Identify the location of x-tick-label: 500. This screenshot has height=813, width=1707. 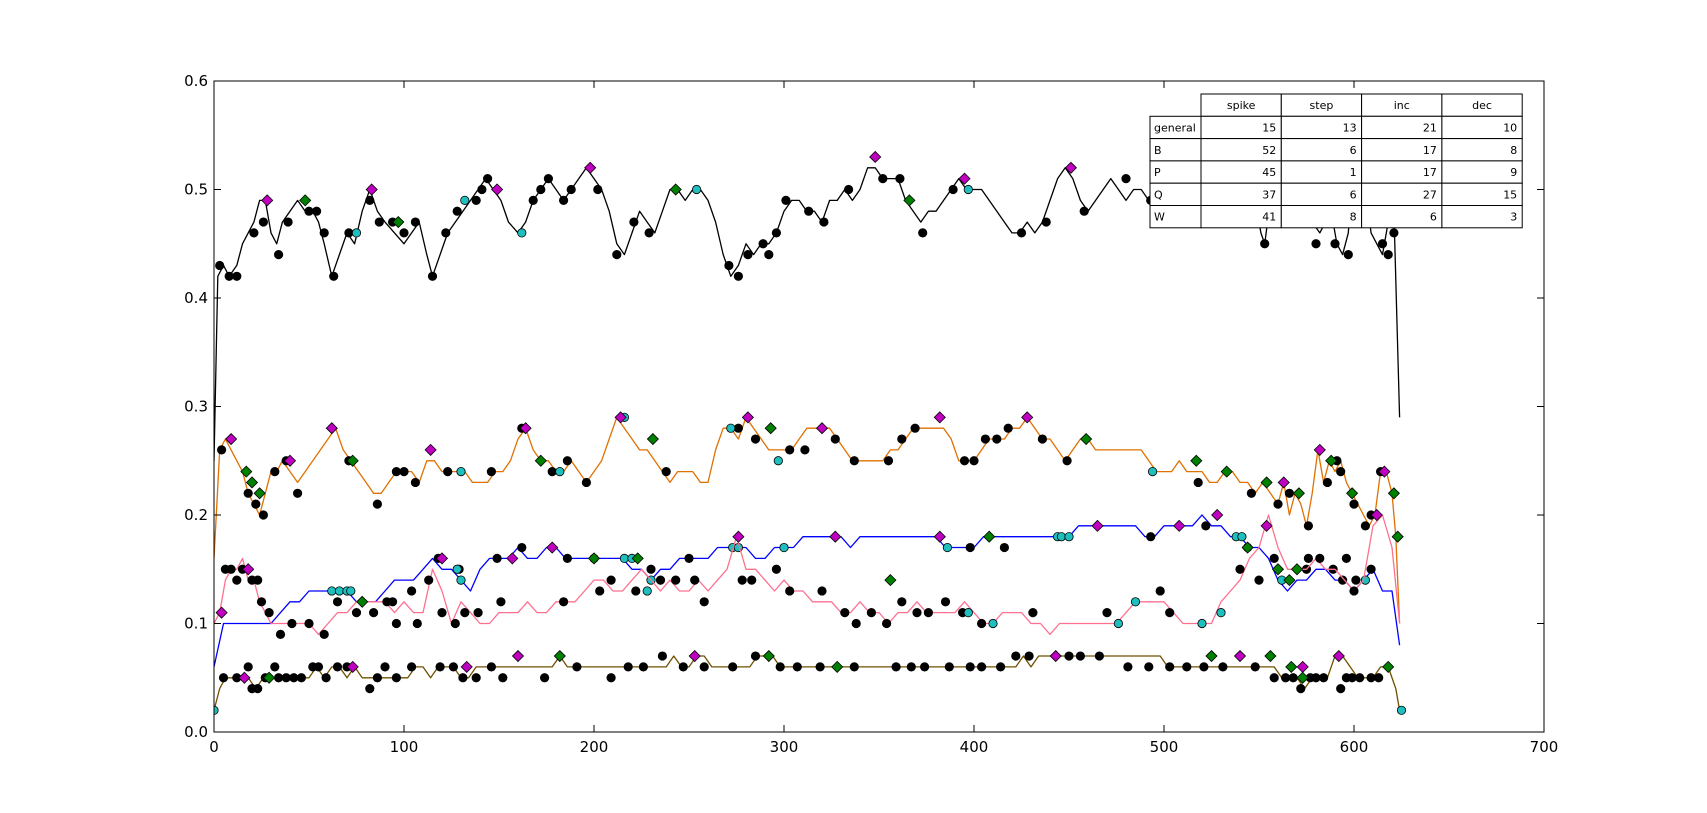
(1164, 747).